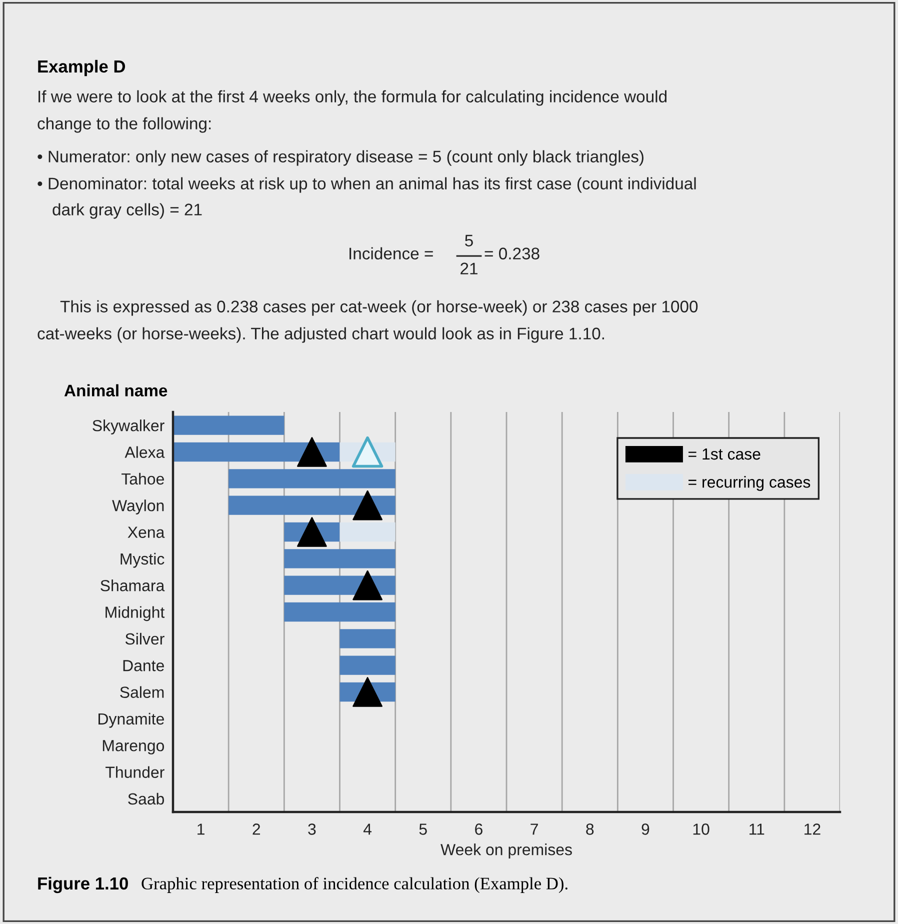  Describe the element at coordinates (312, 829) in the screenshot. I see `x-tick-label: 3` at that location.